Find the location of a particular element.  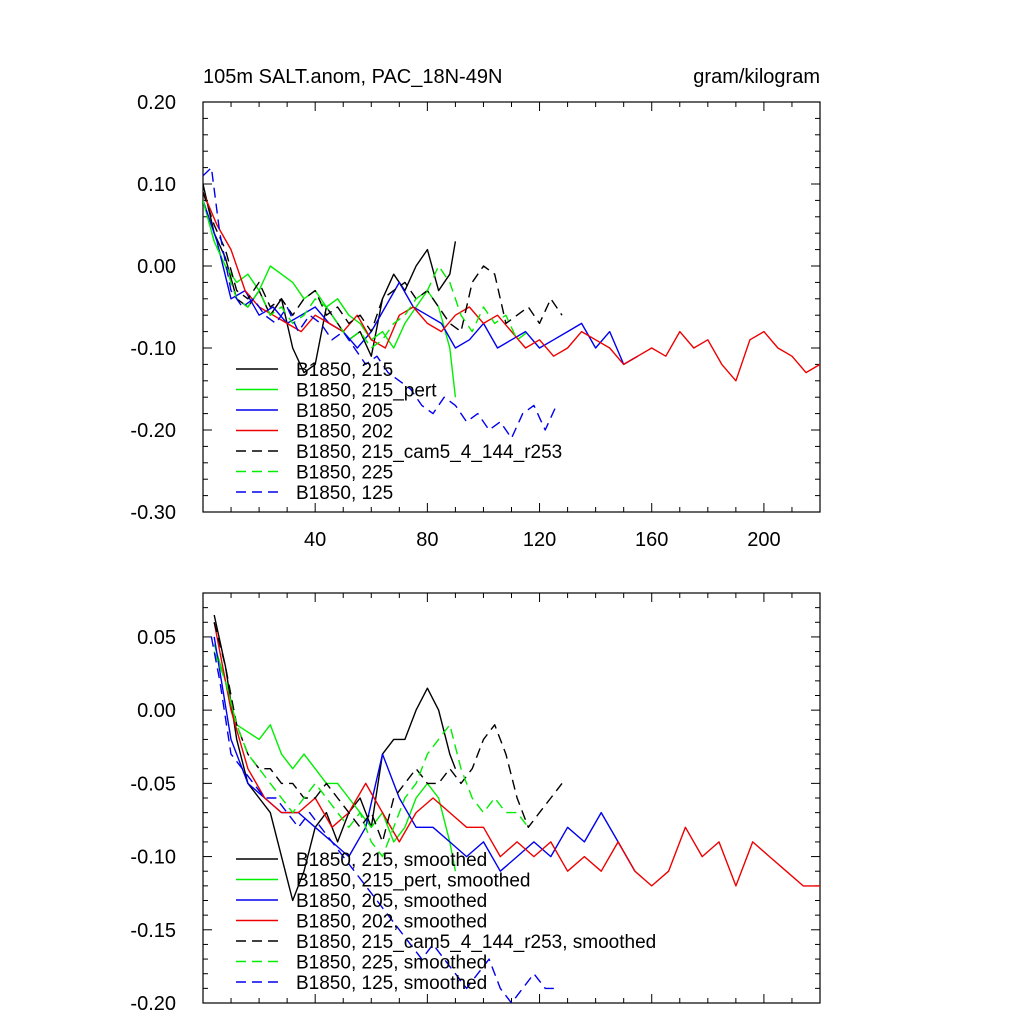

y-tick-label: -0.05 is located at coordinates (153, 784).